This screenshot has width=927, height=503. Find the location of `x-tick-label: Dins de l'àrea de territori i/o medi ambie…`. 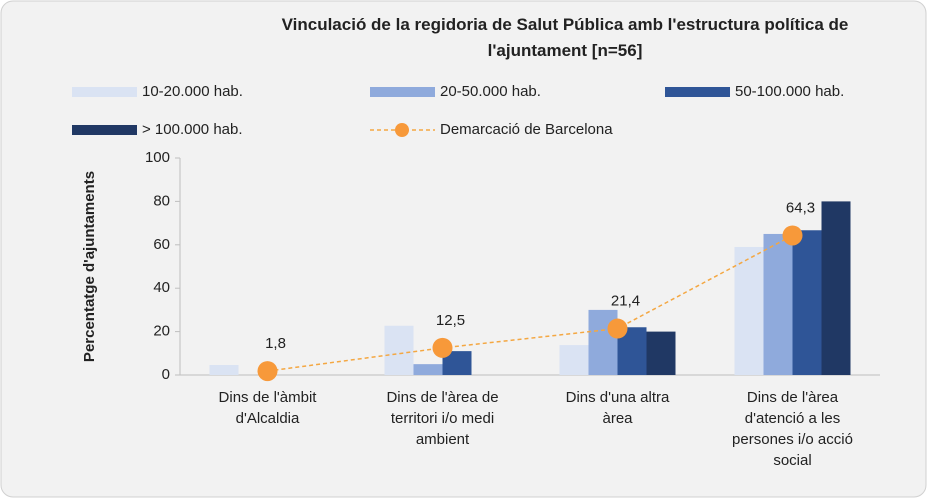

x-tick-label: Dins de l'àrea de territori i/o medi ambie… is located at coordinates (442, 418).